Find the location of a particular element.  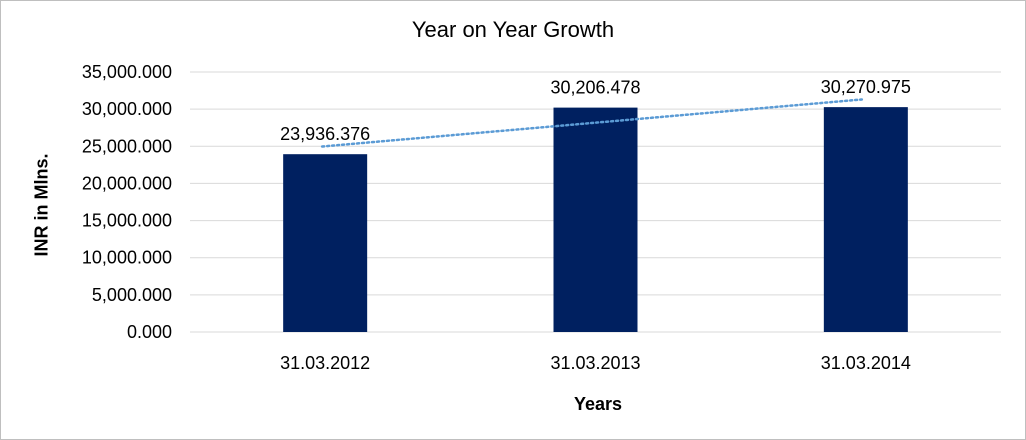

x-axis-ticks: 31.03.2012 31.03.2013 31.03.2014 is located at coordinates (595, 363).